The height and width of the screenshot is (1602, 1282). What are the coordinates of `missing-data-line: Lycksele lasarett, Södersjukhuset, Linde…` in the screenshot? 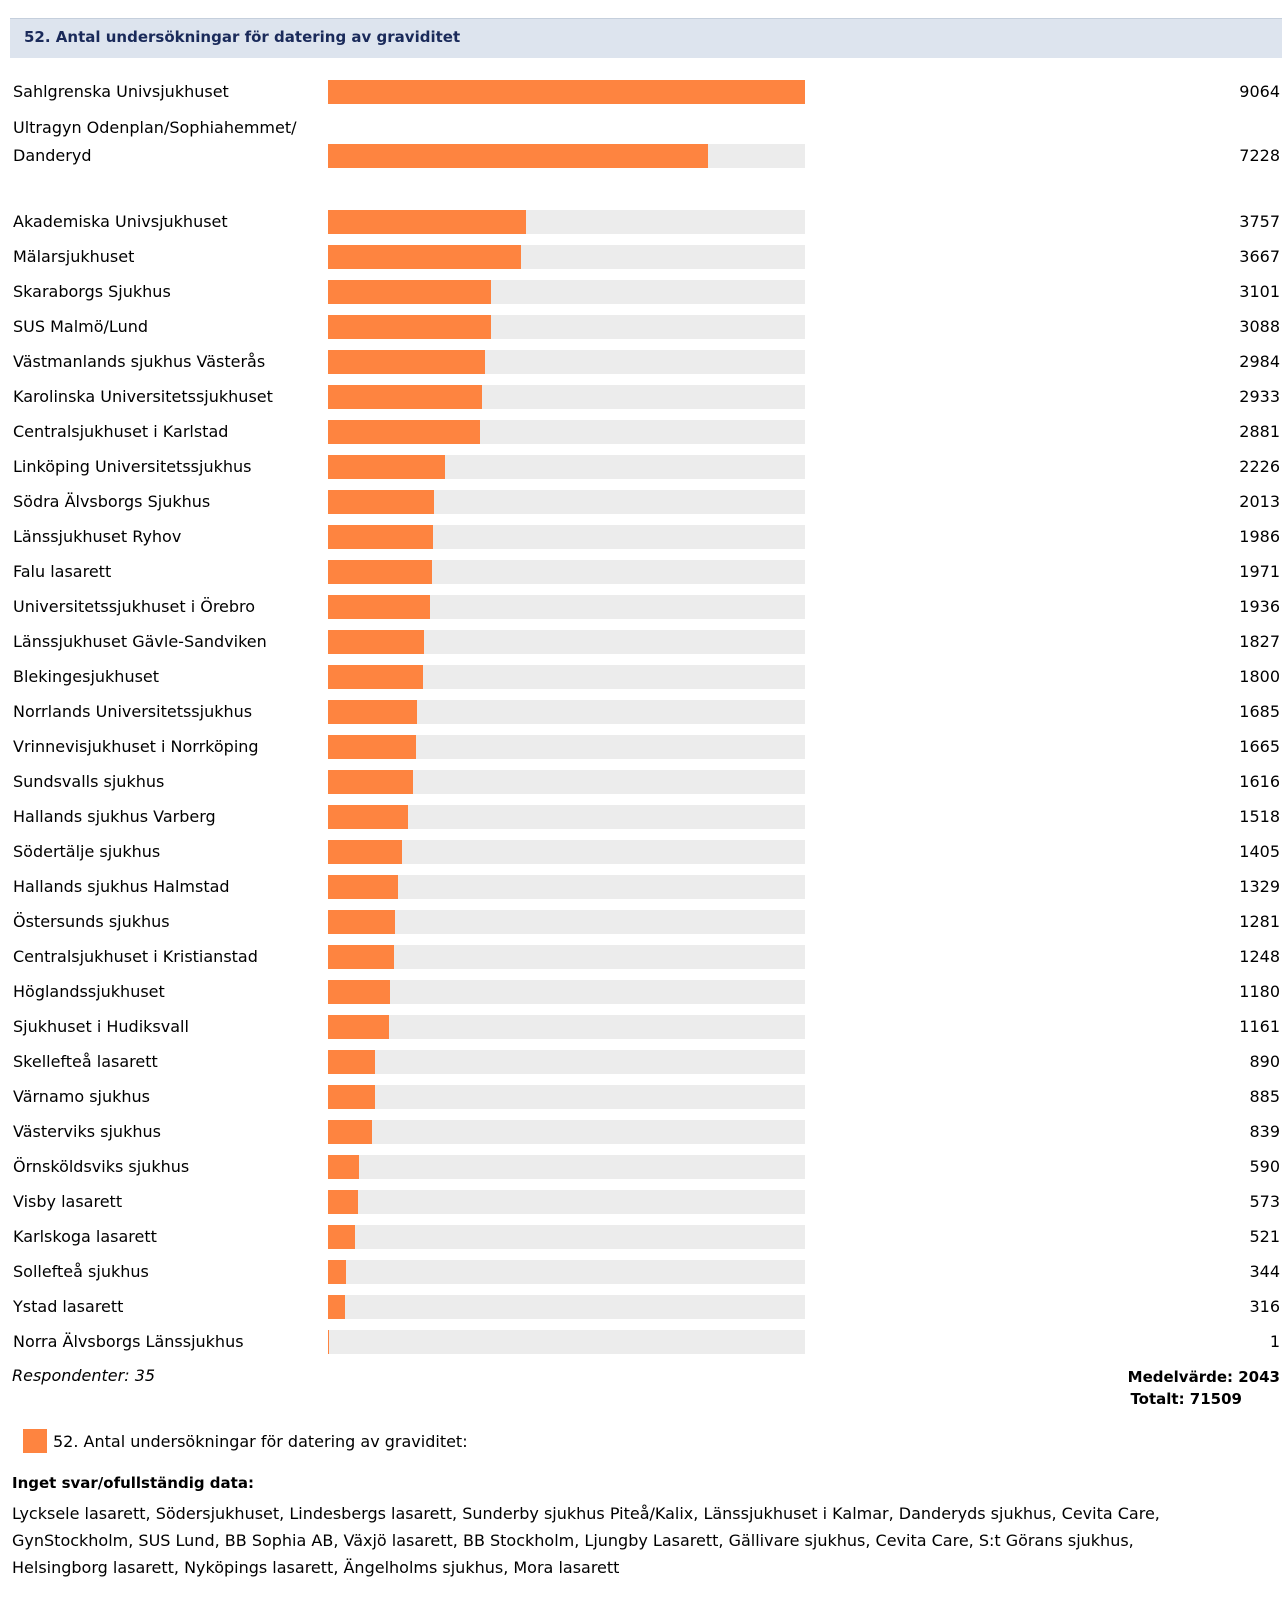 It's located at (586, 1513).